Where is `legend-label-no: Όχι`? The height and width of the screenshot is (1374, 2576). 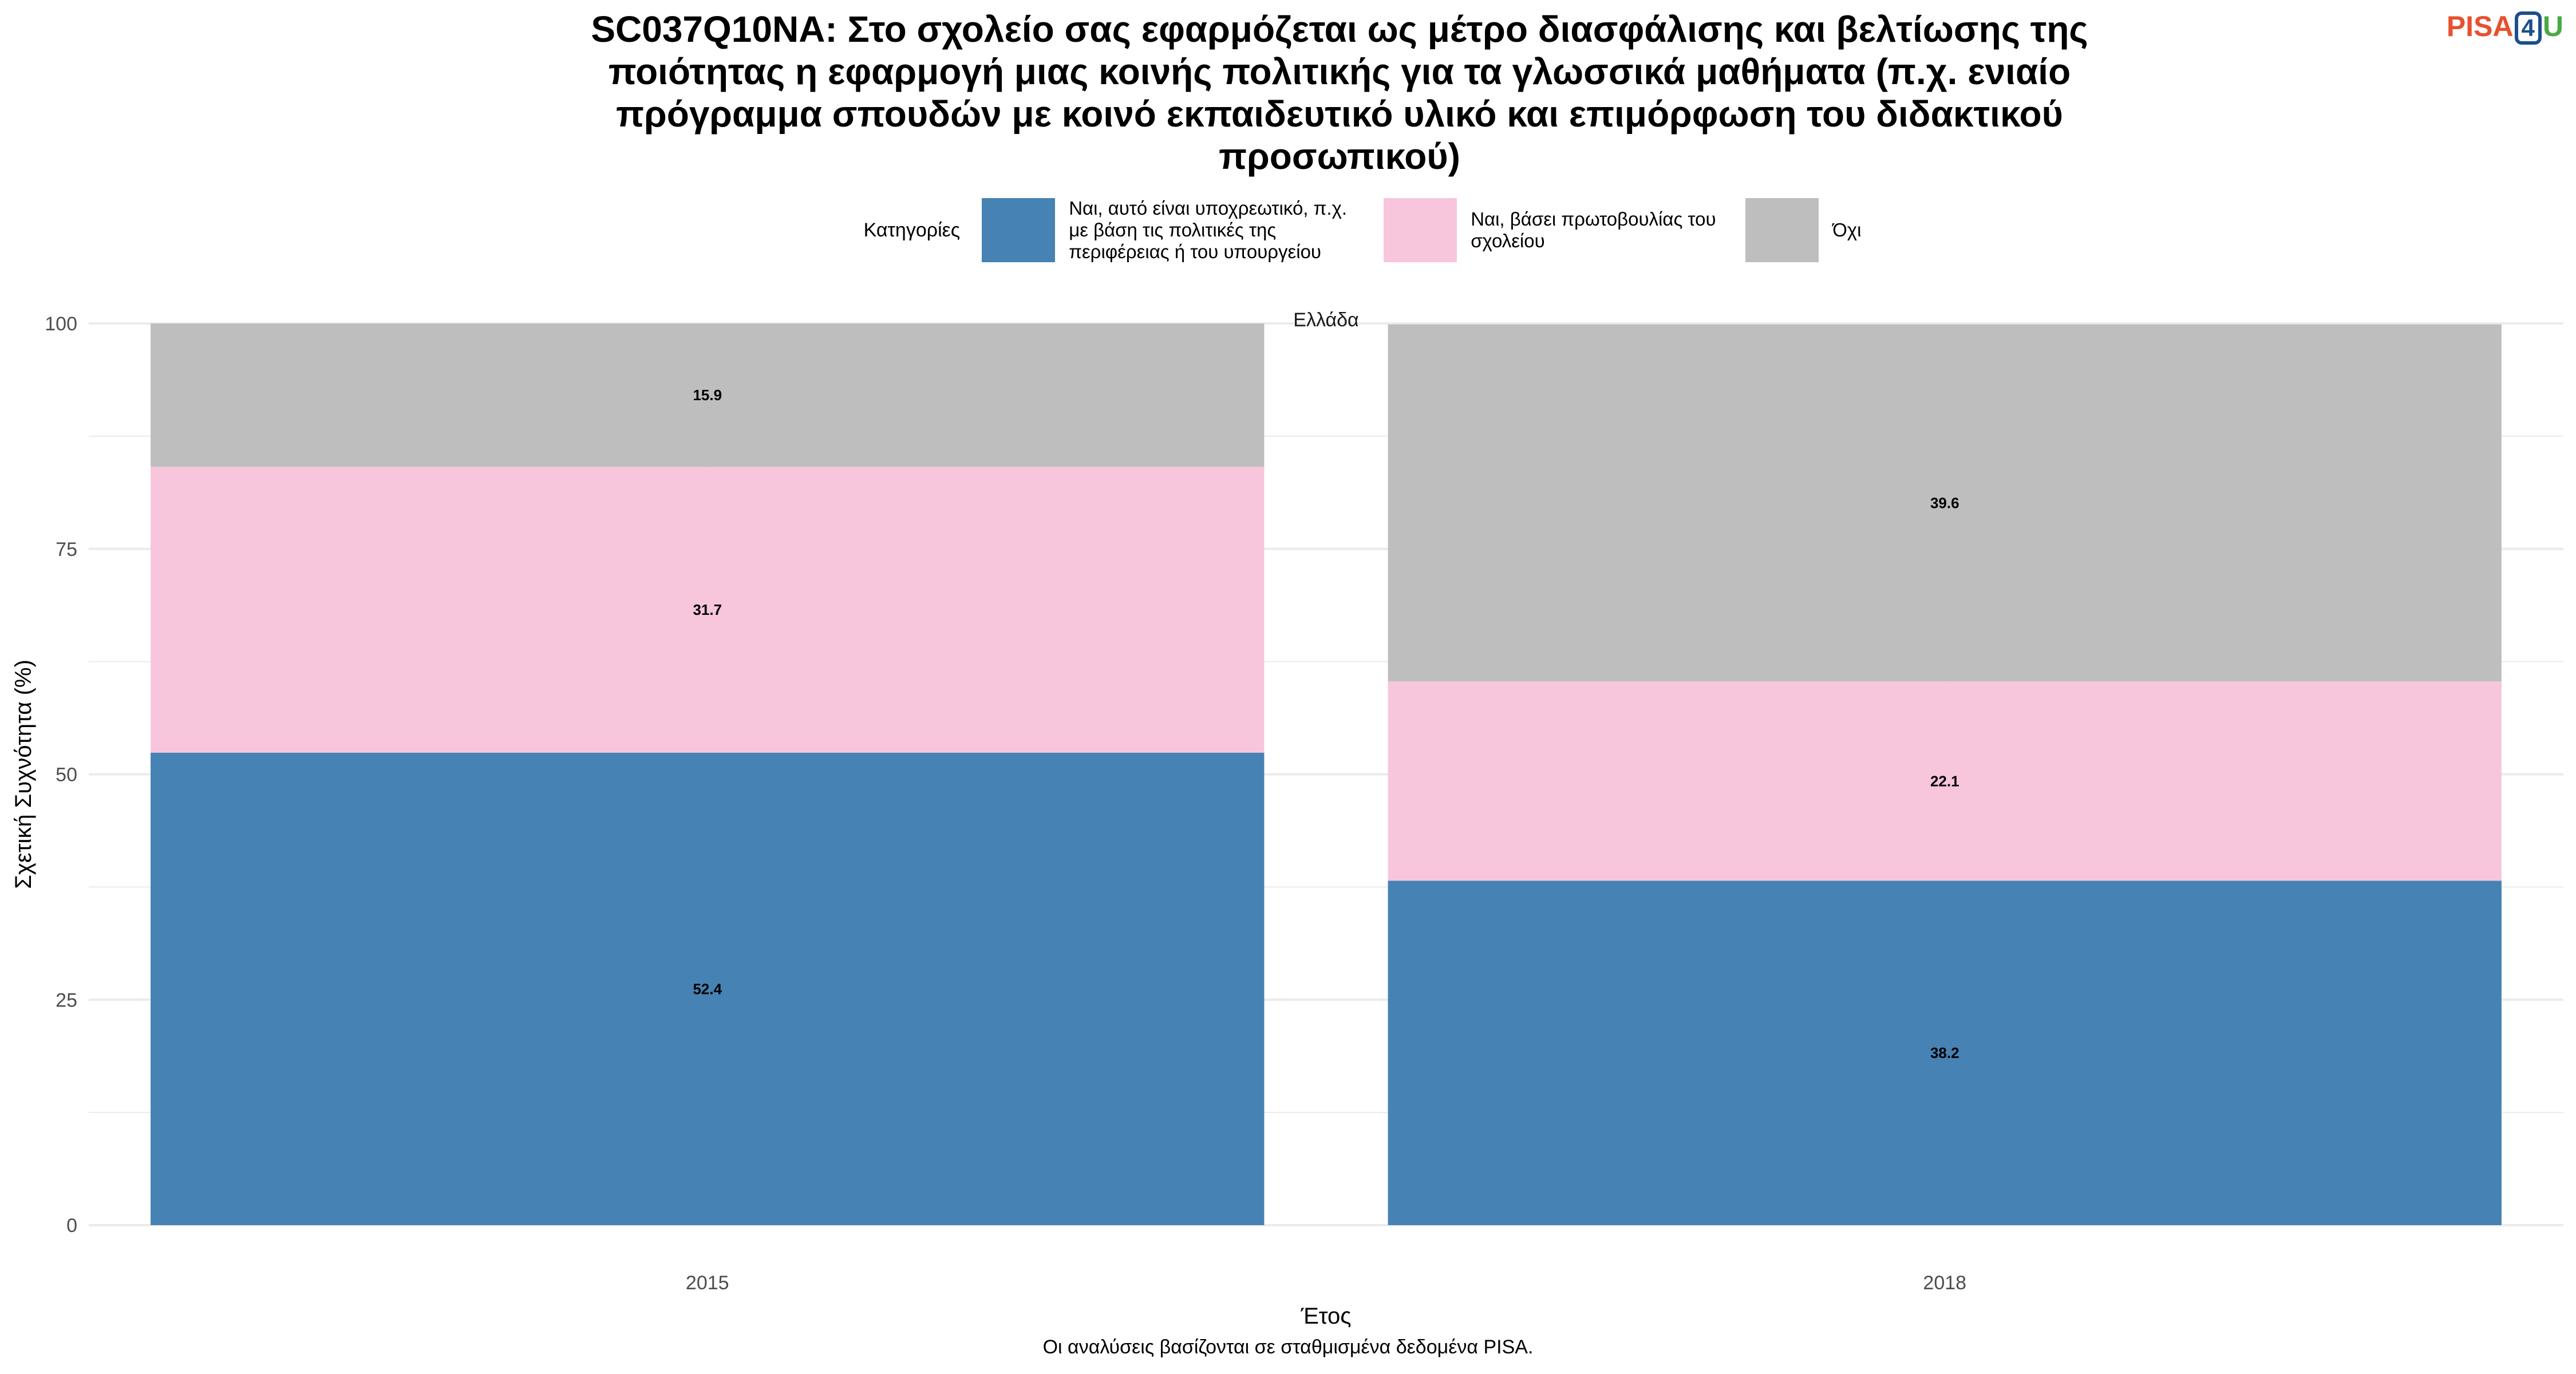
legend-label-no: Όχι is located at coordinates (1847, 229).